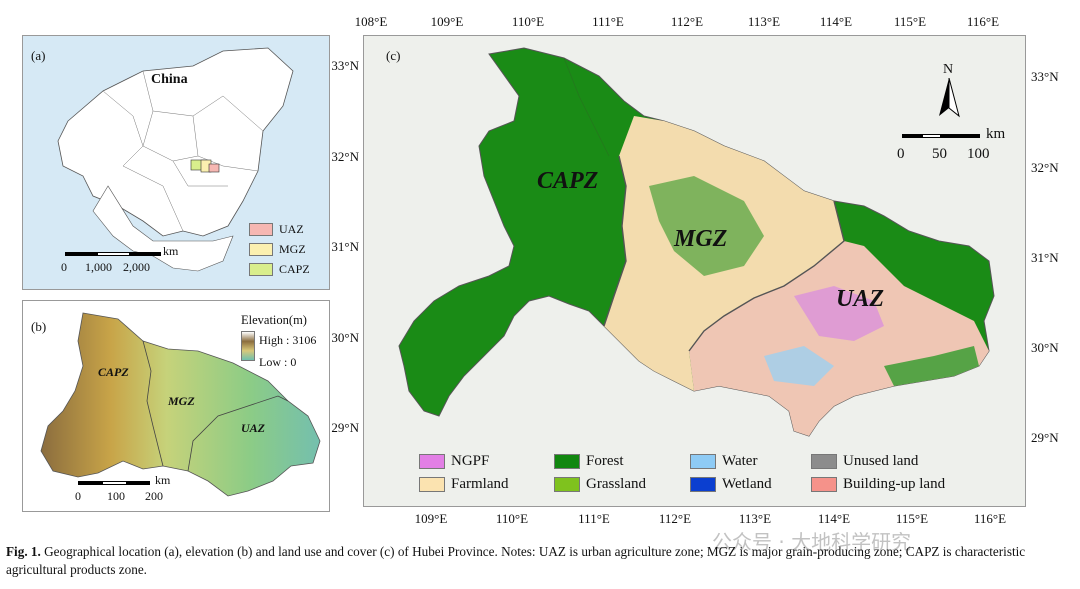  What do you see at coordinates (345, 156) in the screenshot?
I see `lat-tick-left: 32°N` at bounding box center [345, 156].